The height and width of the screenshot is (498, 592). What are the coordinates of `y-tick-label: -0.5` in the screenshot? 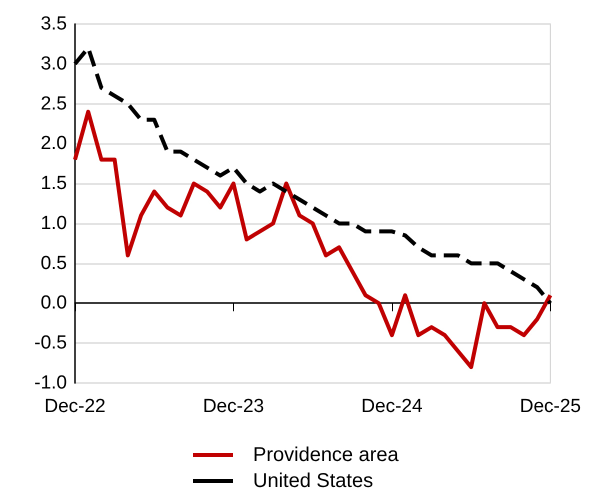 It's located at (50, 343).